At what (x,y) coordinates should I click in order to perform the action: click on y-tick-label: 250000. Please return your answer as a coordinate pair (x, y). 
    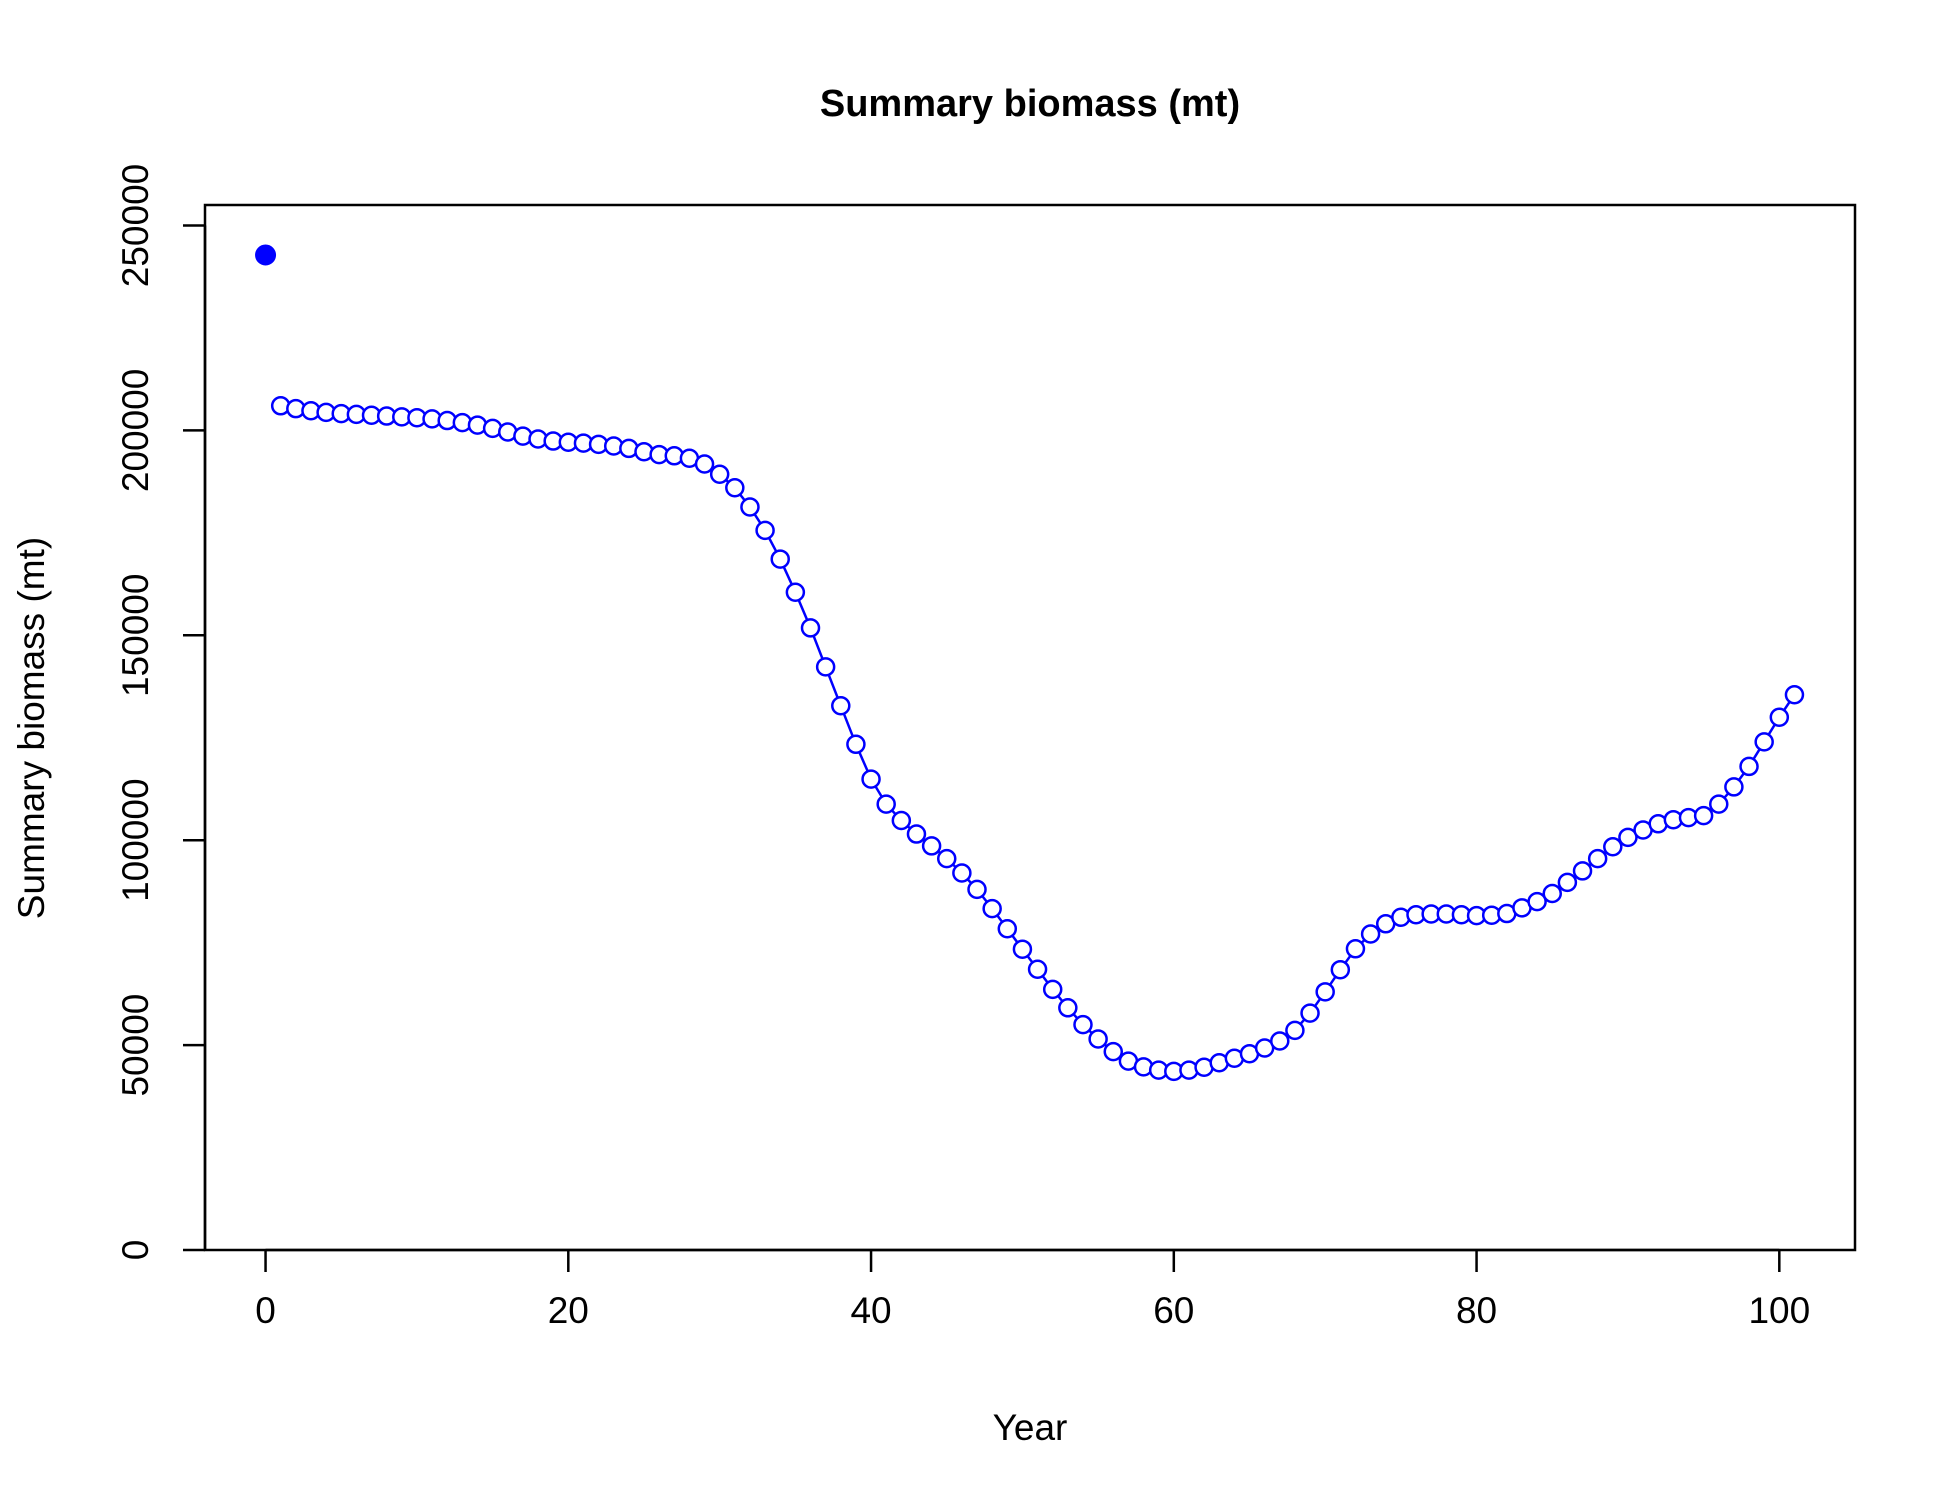
    Looking at the image, I should click on (135, 225).